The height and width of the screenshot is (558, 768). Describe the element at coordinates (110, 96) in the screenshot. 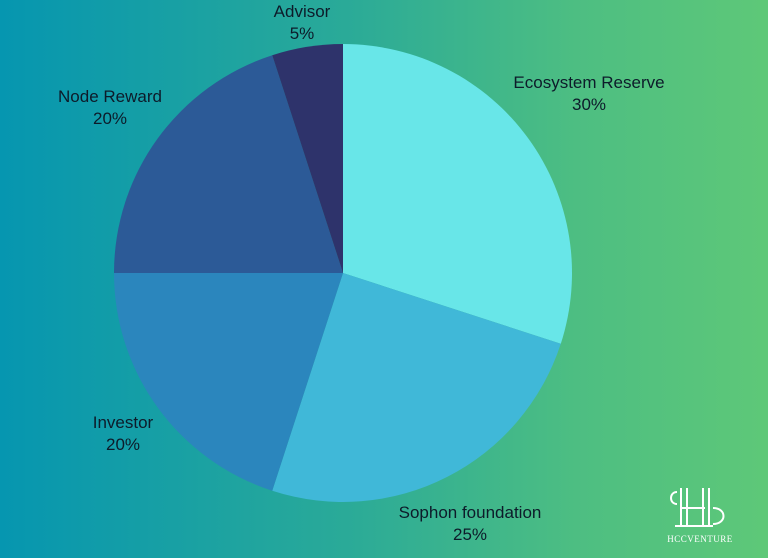

I see `slice-label: Node Reward` at that location.